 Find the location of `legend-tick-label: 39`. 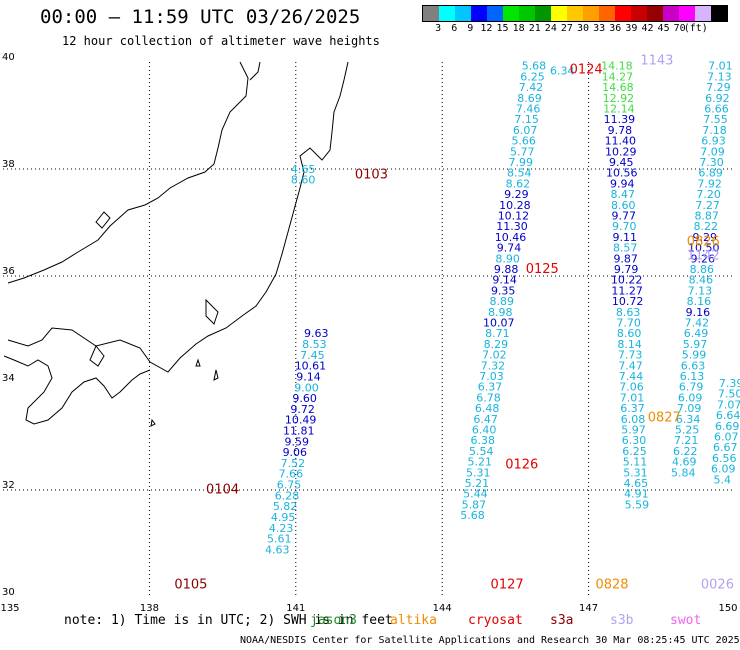

legend-tick-label: 39 is located at coordinates (631, 28).